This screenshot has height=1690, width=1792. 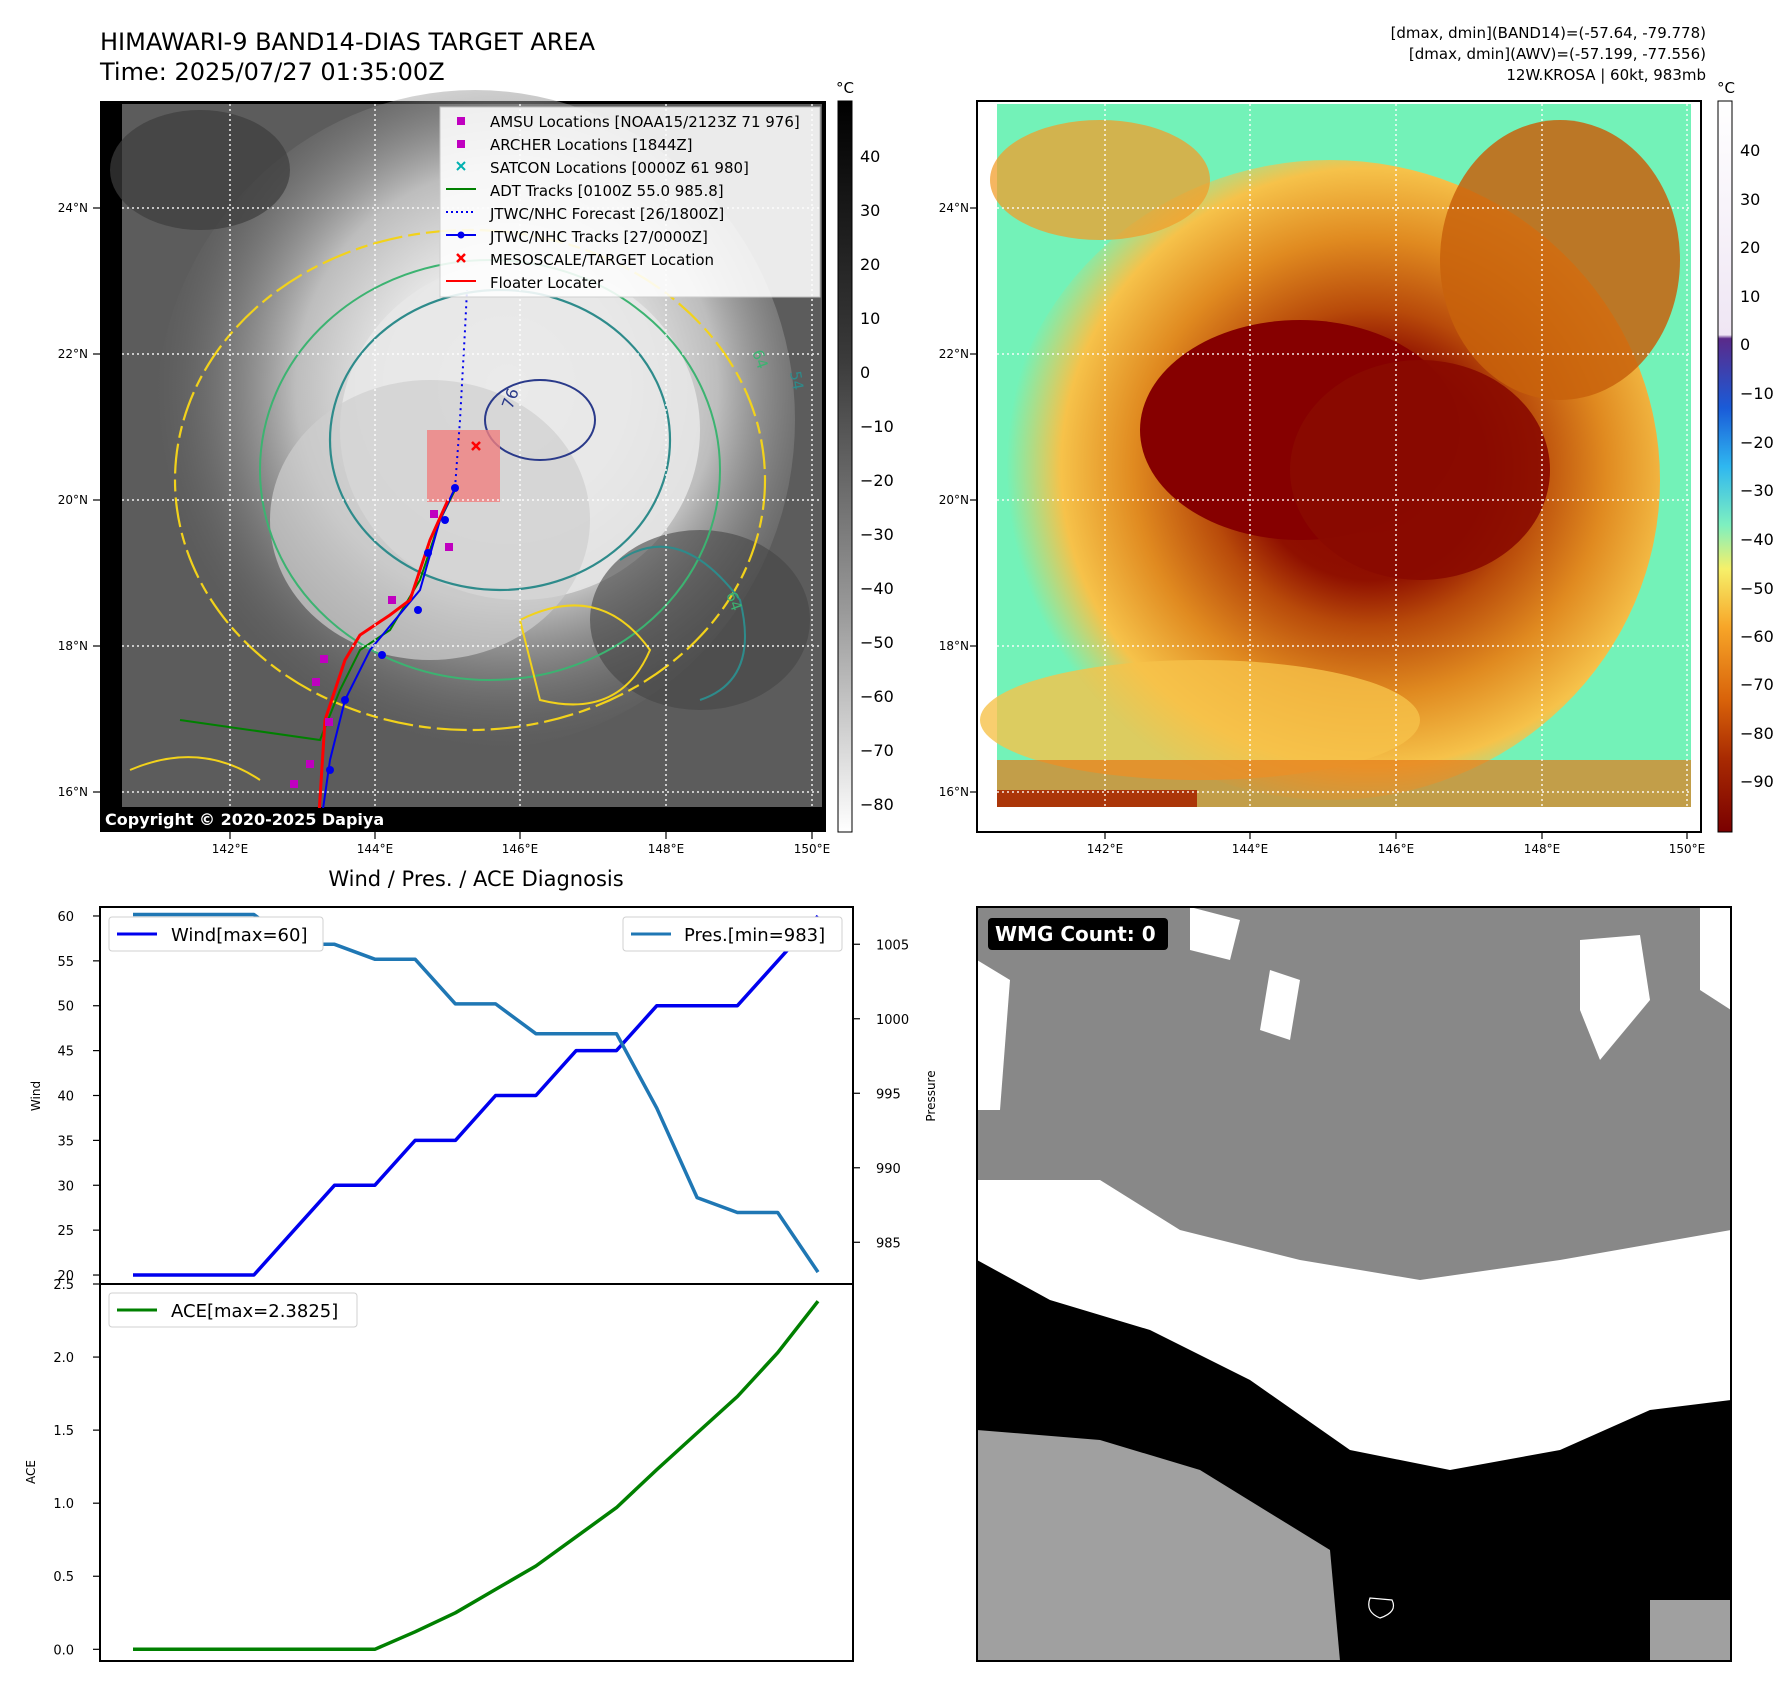 I want to click on ace-axes, so click(x=476, y=1472).